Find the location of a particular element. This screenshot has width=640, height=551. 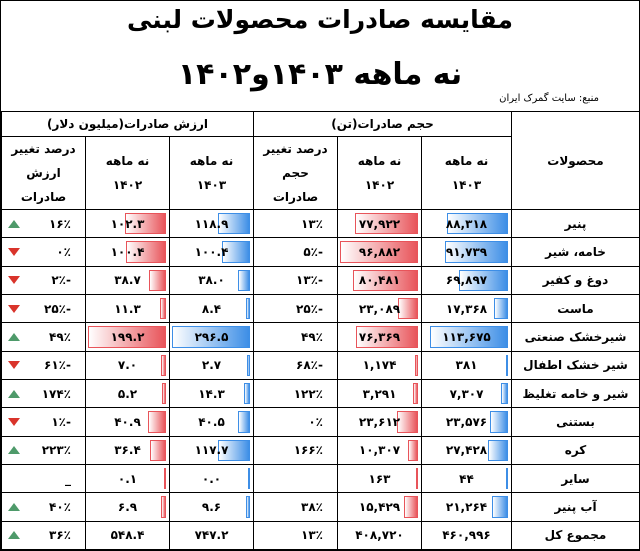

cell: ۳۸۱ is located at coordinates (466, 365).